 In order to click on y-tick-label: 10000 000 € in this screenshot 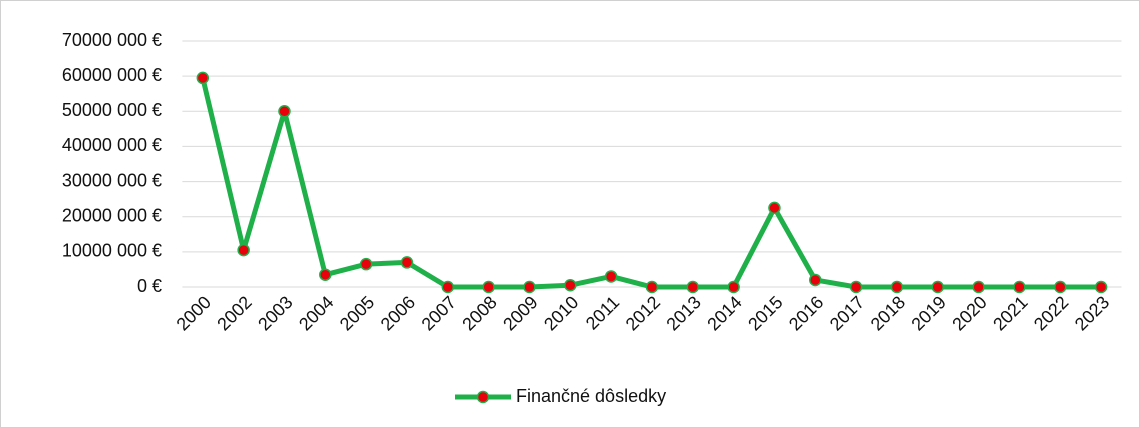, I will do `click(112, 251)`.